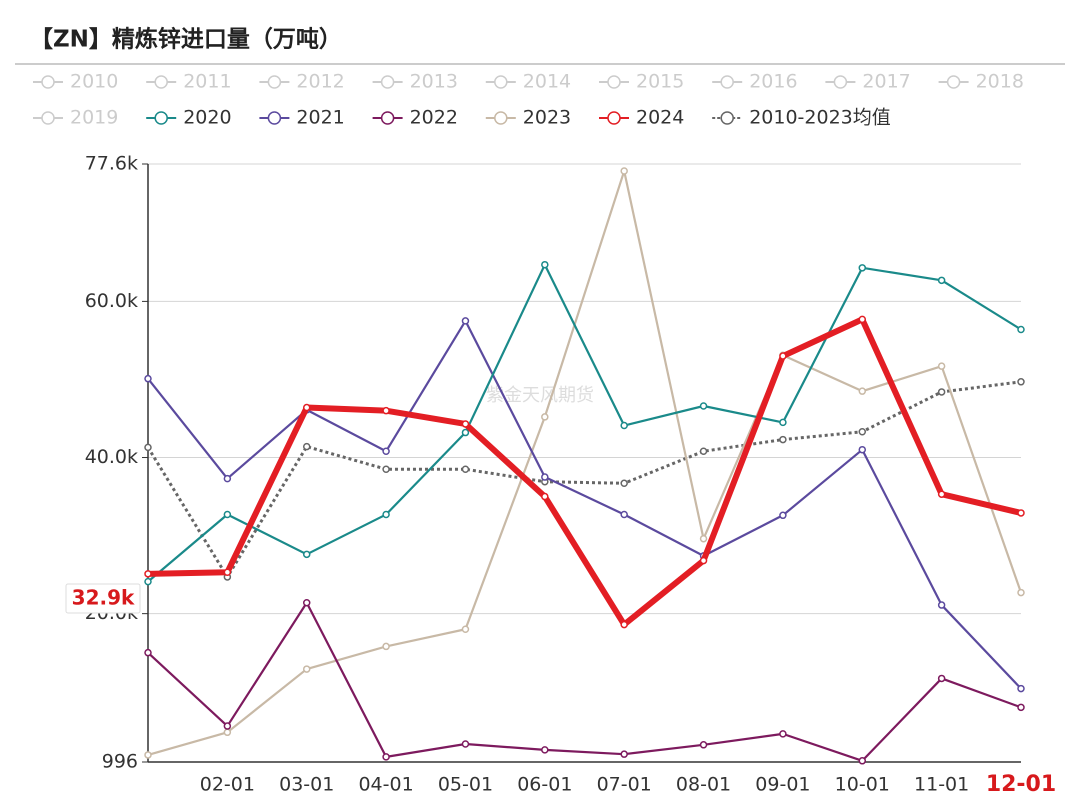 The image size is (1080, 808). Describe the element at coordinates (540, 395) in the screenshot. I see `watermark: 紫金天风期货` at that location.